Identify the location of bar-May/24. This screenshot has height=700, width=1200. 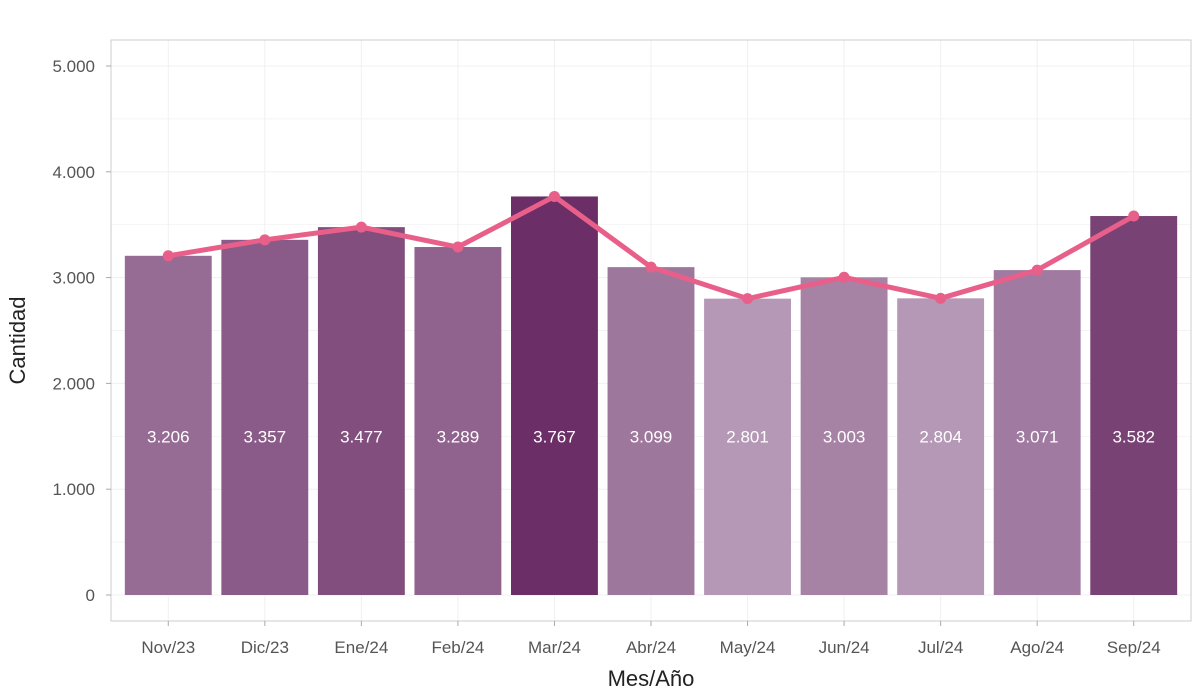
(747, 446).